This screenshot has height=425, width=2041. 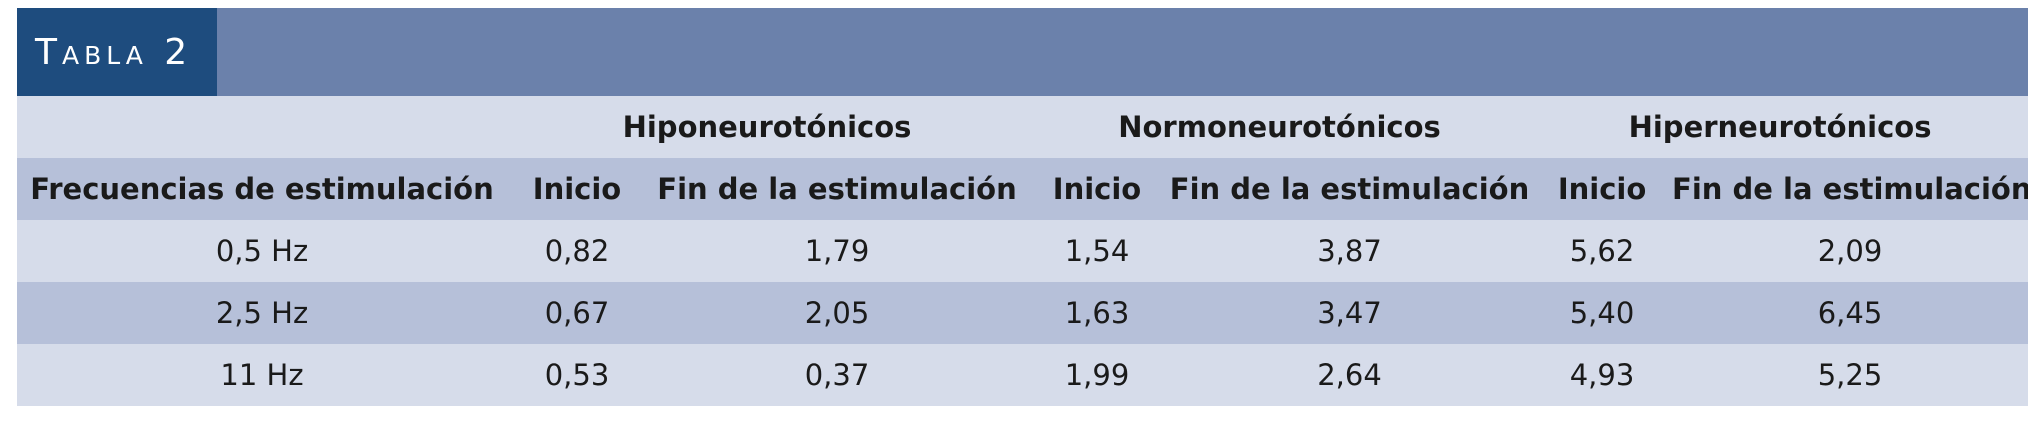 What do you see at coordinates (1023, 313) in the screenshot?
I see `table-row: 2,5 Hz 0,67 2,05 1,63 3,47 5,40 6,45` at bounding box center [1023, 313].